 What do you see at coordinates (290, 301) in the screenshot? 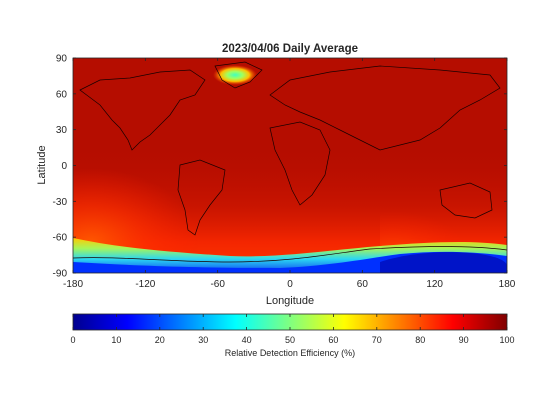
I see `x-axis-label: Longitude` at bounding box center [290, 301].